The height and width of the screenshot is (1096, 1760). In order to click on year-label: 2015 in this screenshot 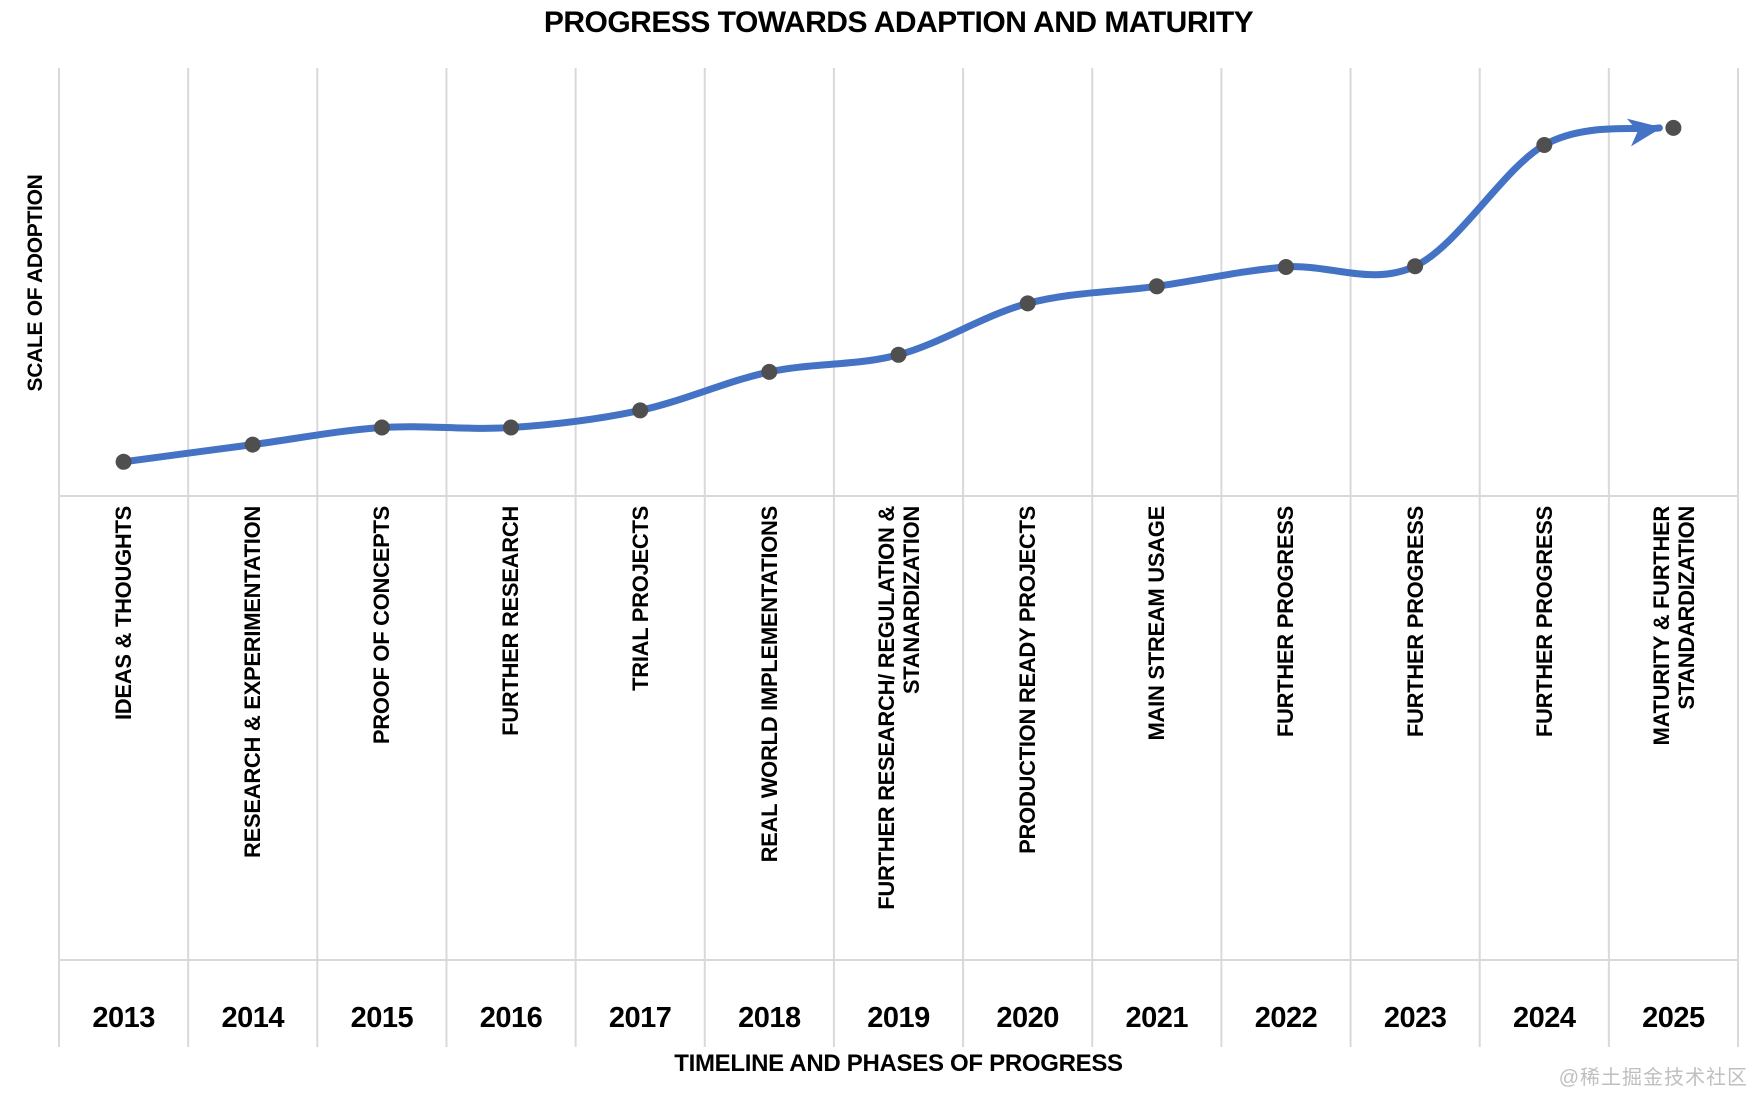, I will do `click(382, 1018)`.